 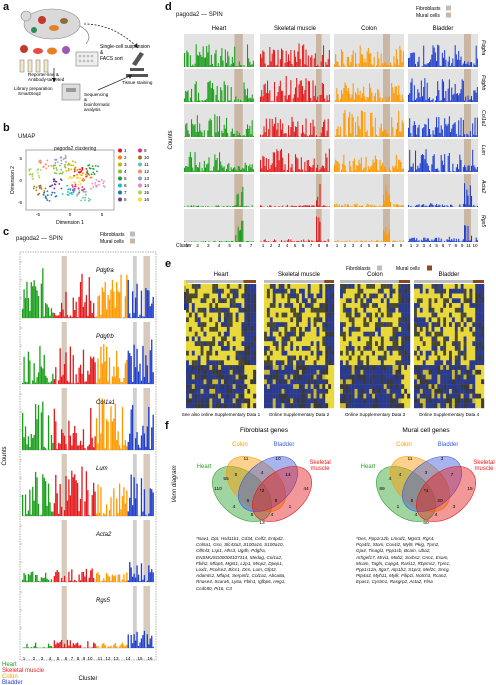 I want to click on umap-legend-label: 5, so click(x=125, y=178).